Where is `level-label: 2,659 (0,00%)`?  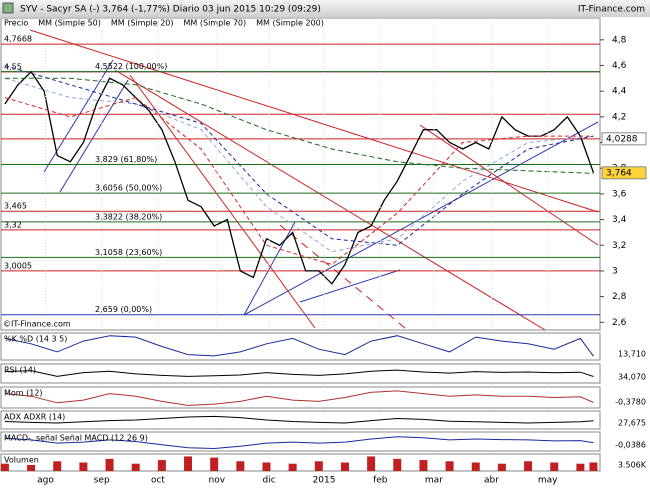 level-label: 2,659 (0,00%) is located at coordinates (123, 309).